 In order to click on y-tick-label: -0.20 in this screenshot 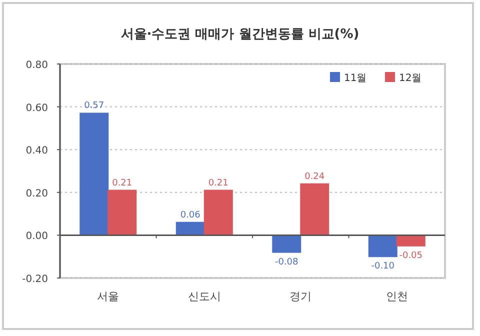, I will do `click(35, 279)`.